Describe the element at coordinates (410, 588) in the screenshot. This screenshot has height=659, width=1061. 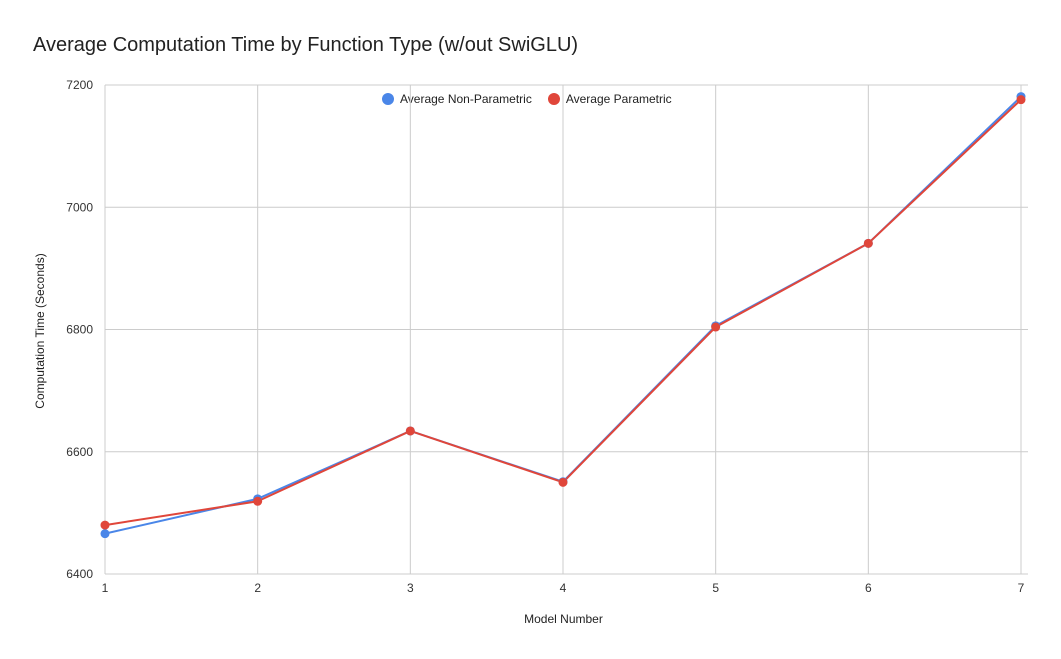
I see `x-tick-label: 3` at that location.